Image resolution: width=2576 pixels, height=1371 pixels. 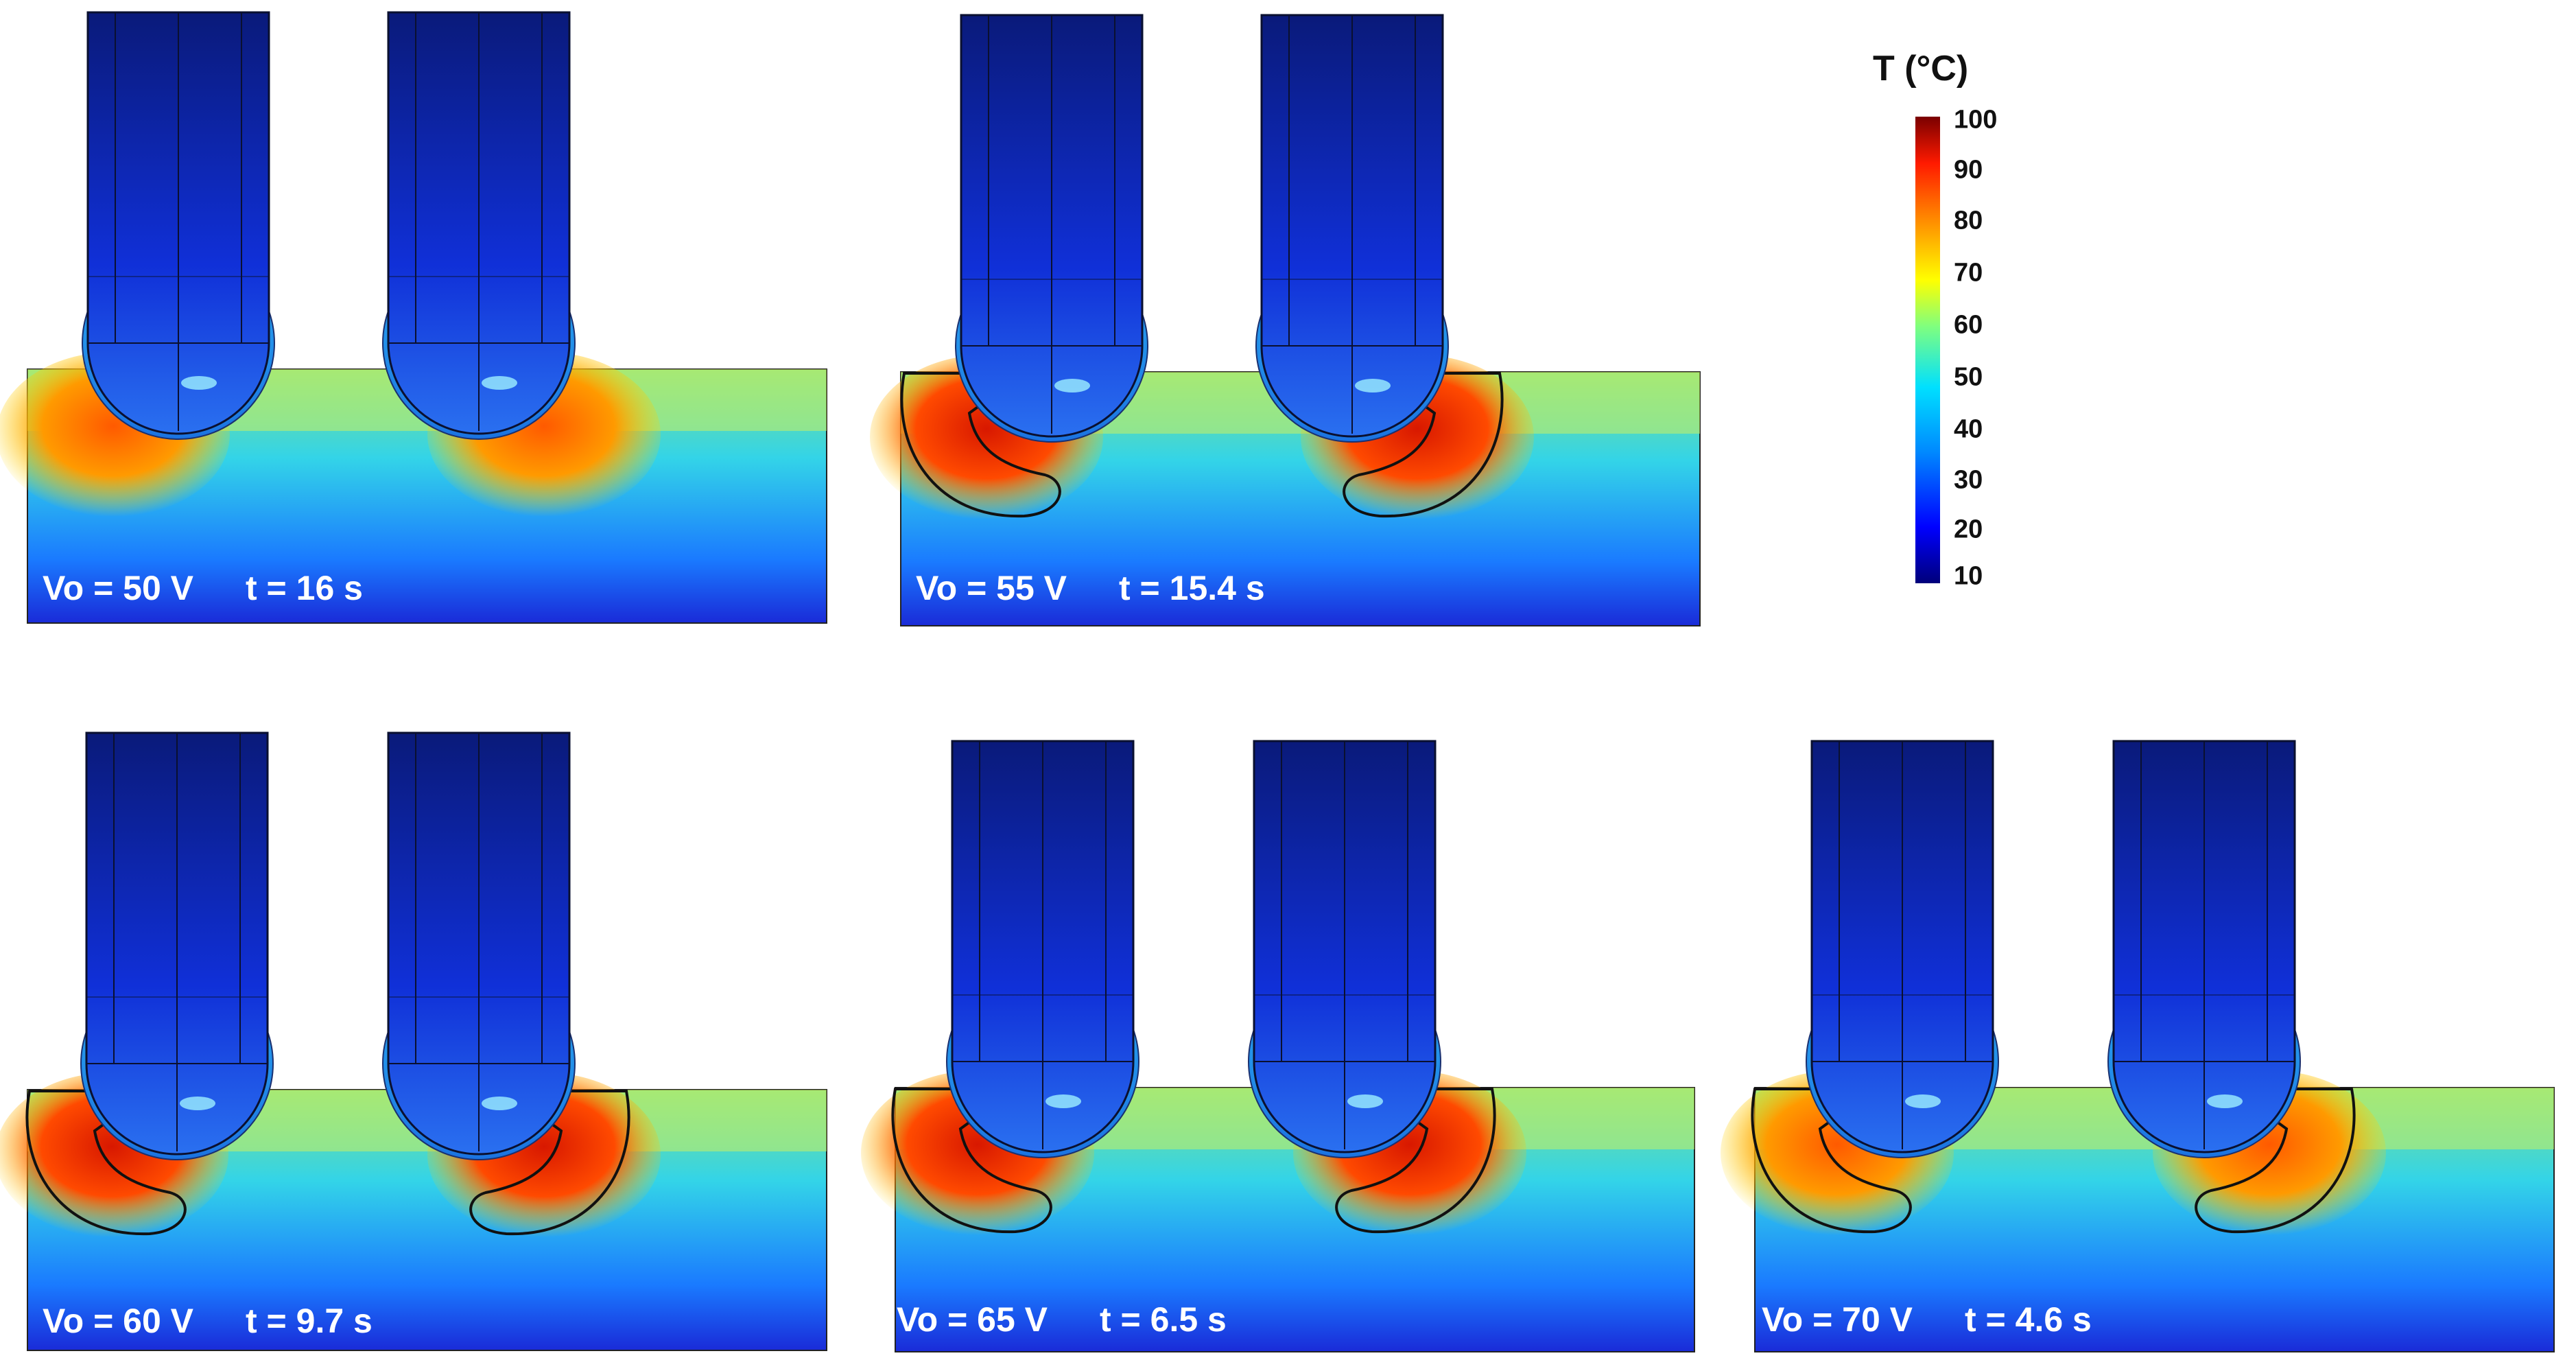 What do you see at coordinates (1976, 120) in the screenshot?
I see `colorbar-tick: 100` at bounding box center [1976, 120].